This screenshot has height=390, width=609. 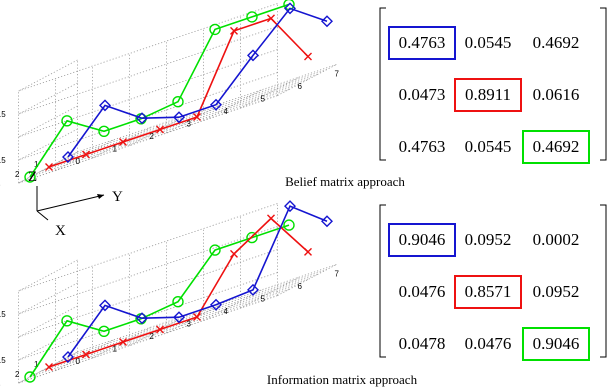 What do you see at coordinates (263, 99) in the screenshot?
I see `y-tick-label: 5` at bounding box center [263, 99].